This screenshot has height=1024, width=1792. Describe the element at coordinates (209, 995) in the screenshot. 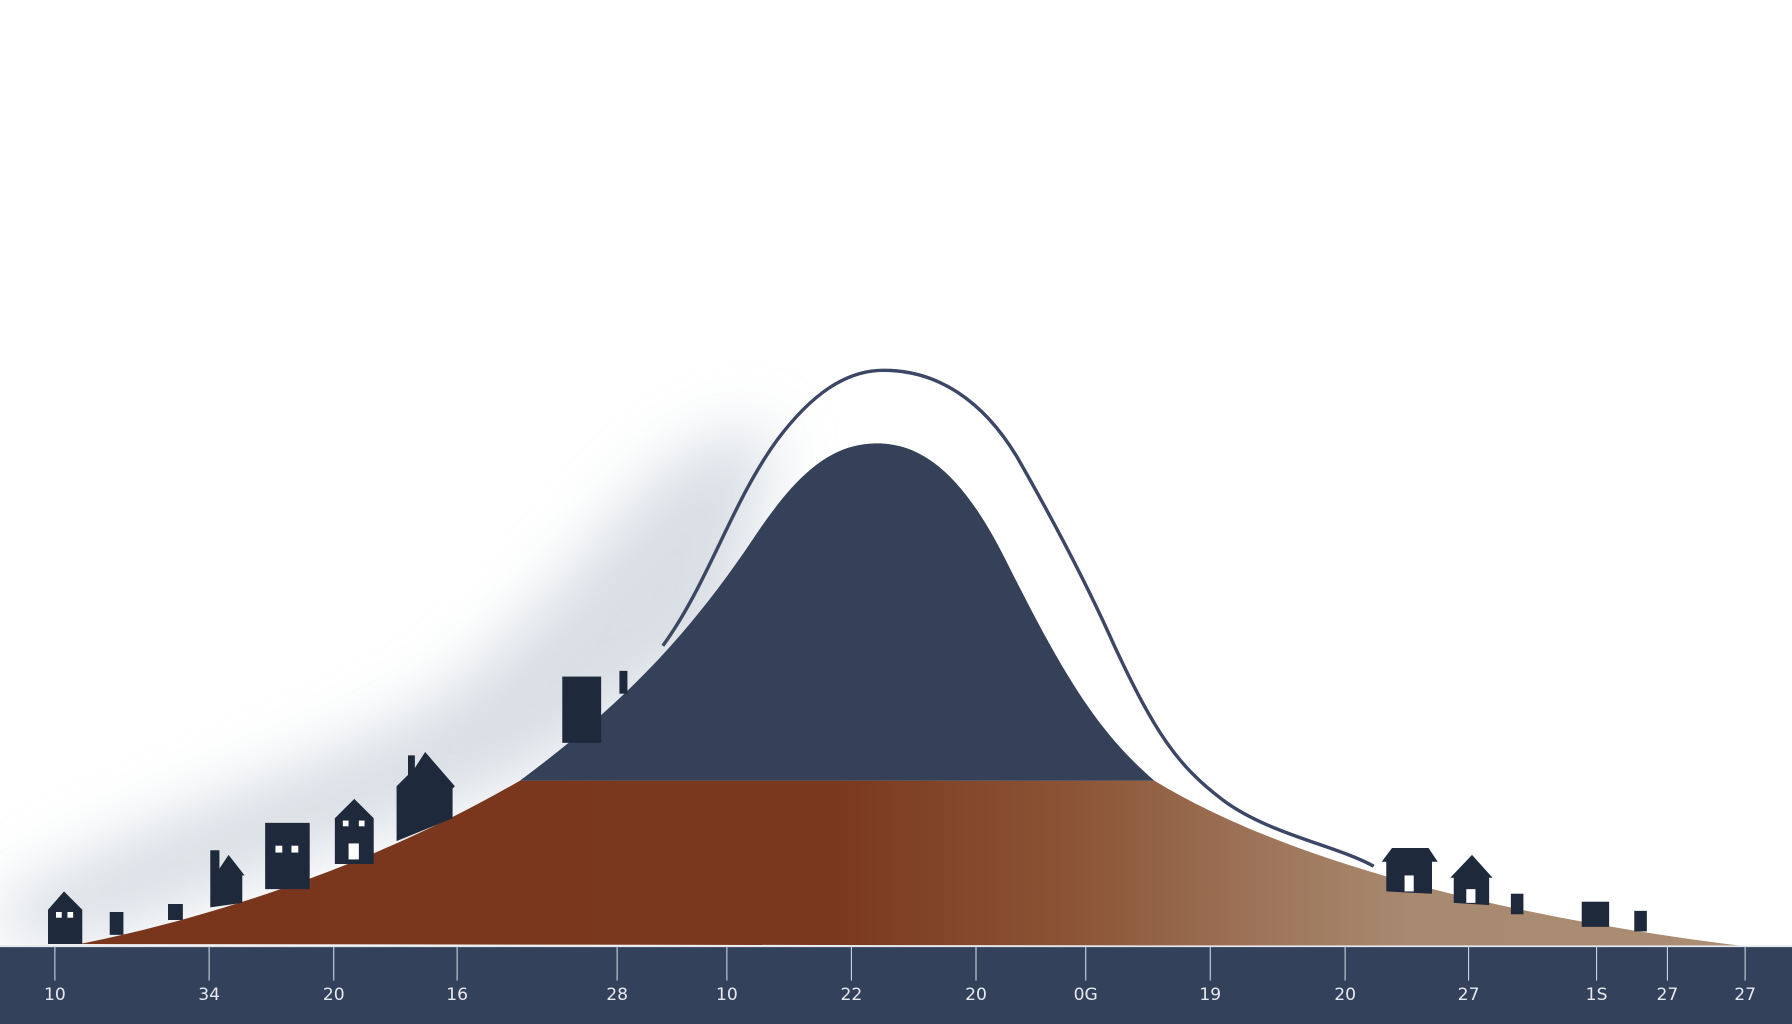

I see `tick-label: 34` at that location.